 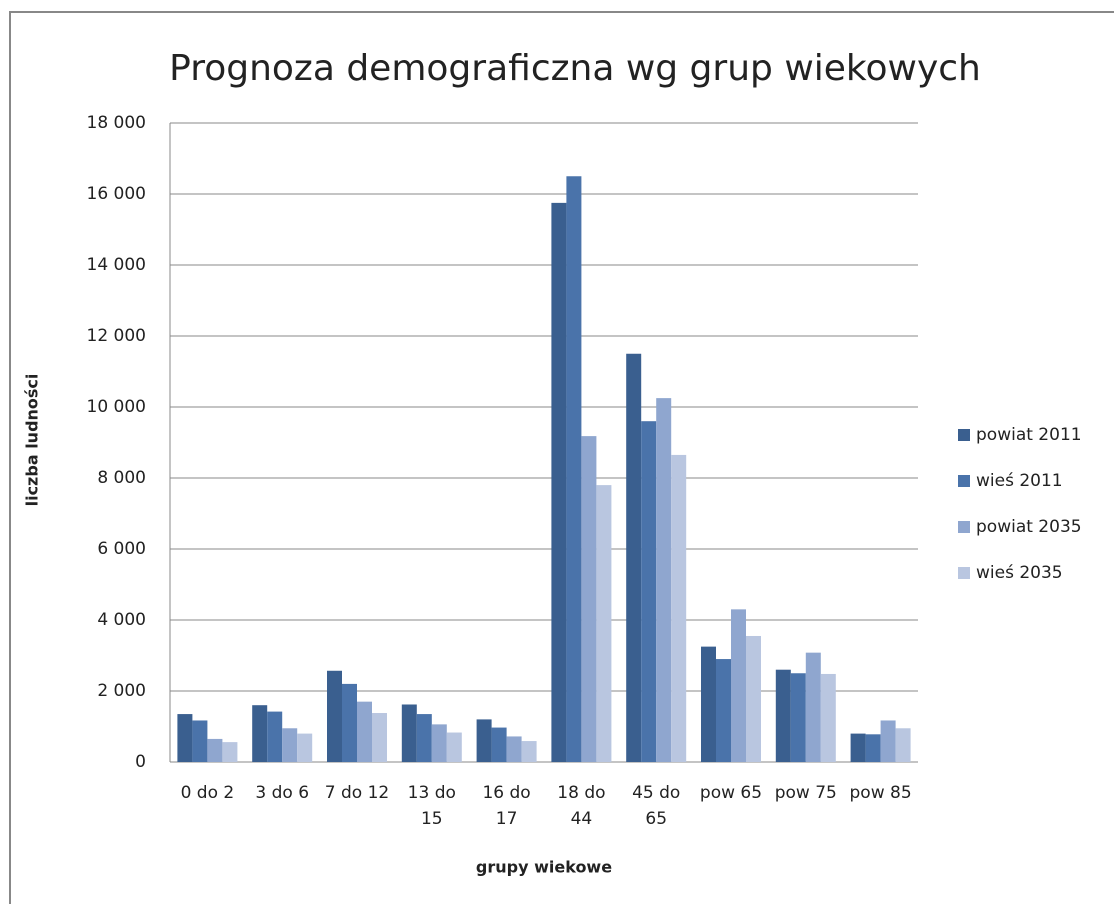 I want to click on x-tick-label: pow 65, so click(x=731, y=793).